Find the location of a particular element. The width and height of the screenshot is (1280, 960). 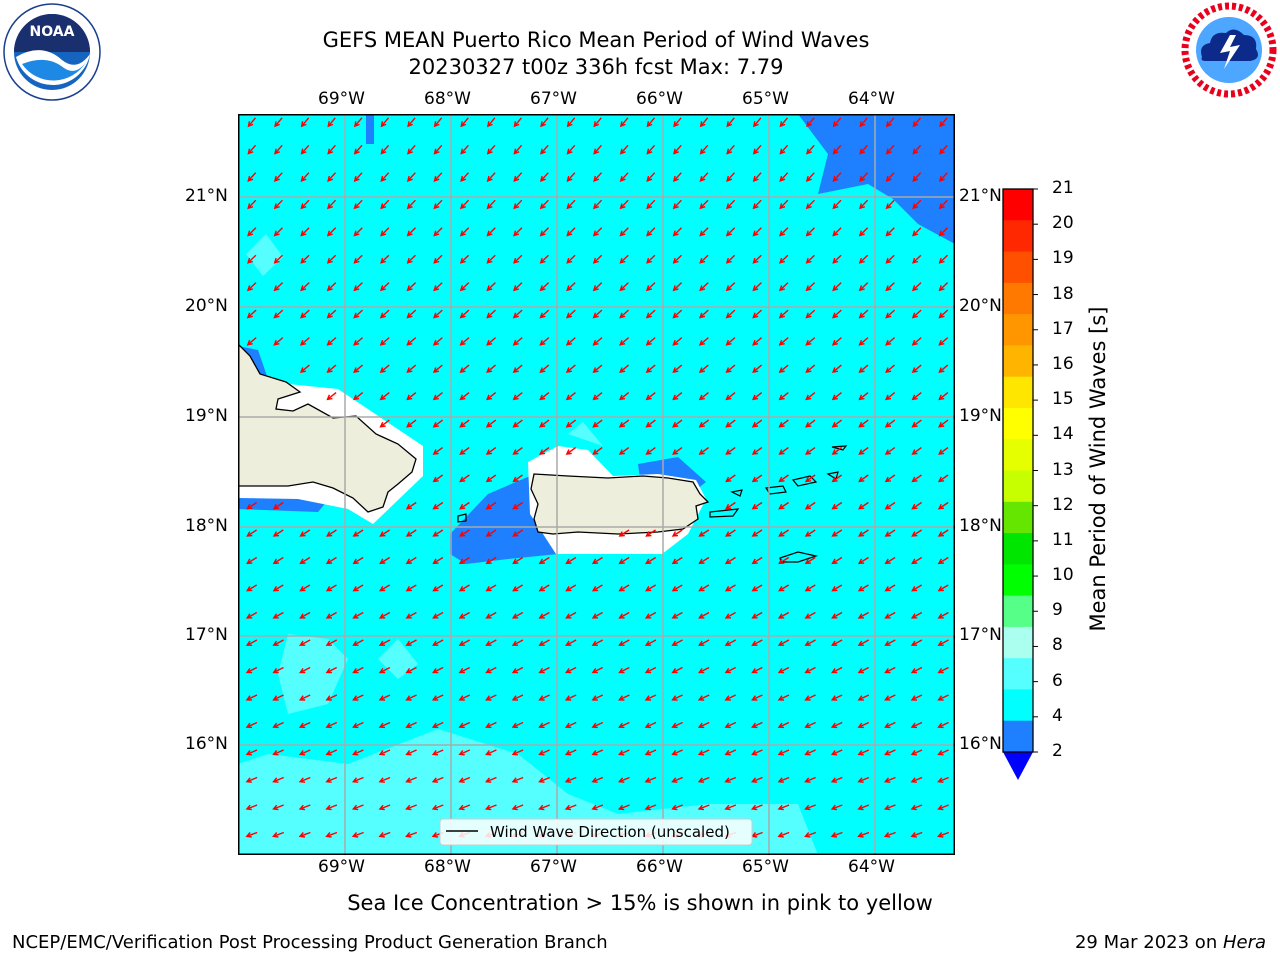

lon-label-bottom: 68°W is located at coordinates (447, 867).